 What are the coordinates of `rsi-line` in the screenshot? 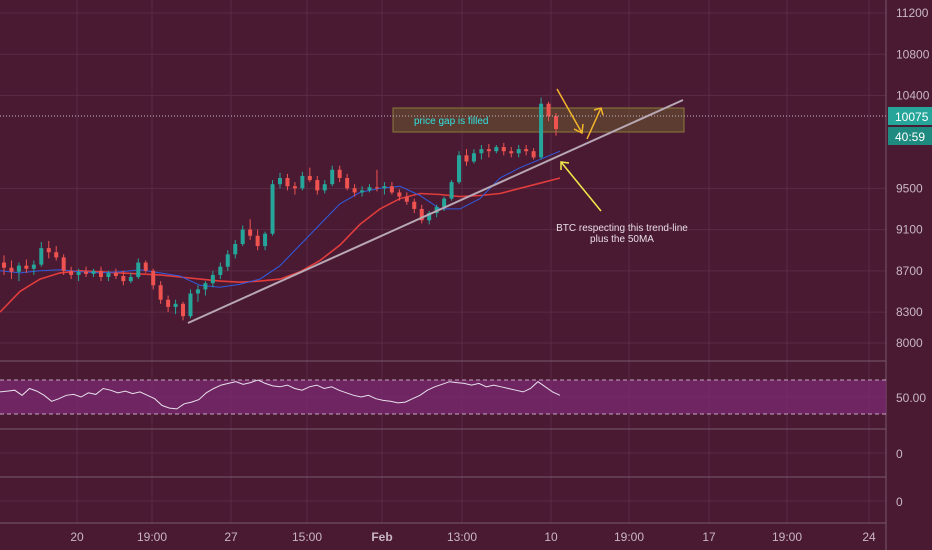 It's located at (280, 394).